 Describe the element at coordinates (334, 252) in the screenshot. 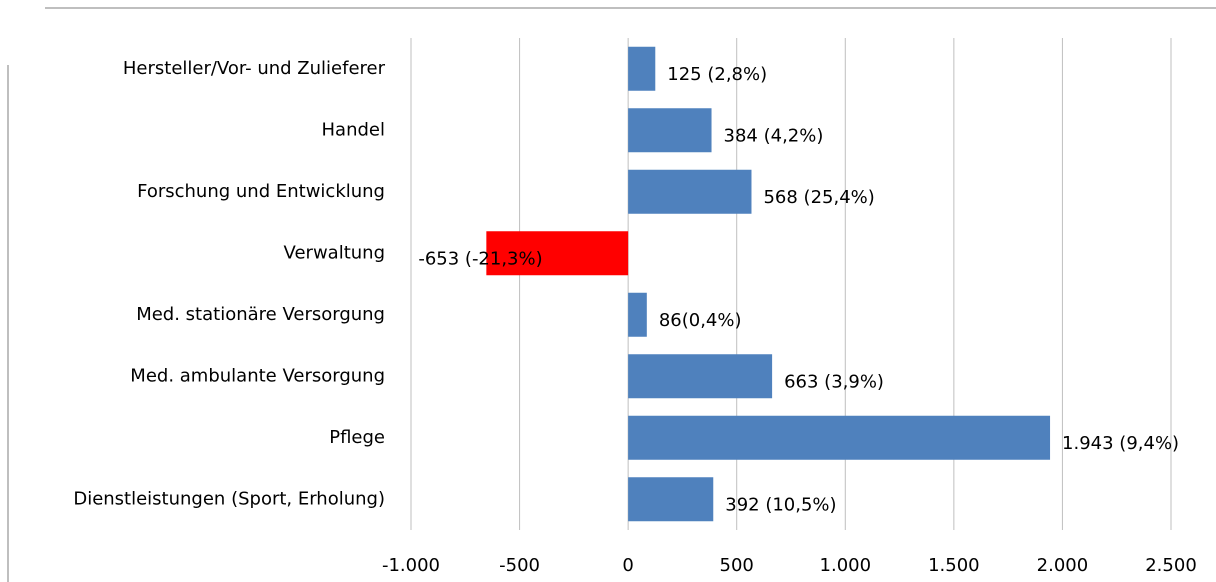

I see `y-tick-label: Verwaltung` at that location.